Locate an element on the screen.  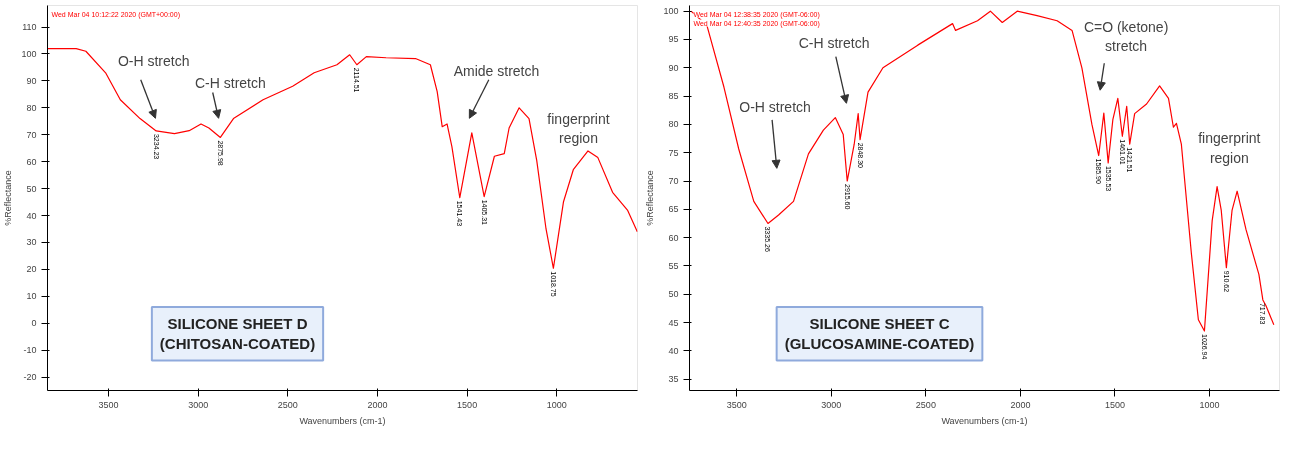
y-tick-label: 0 is located at coordinates (34, 323).